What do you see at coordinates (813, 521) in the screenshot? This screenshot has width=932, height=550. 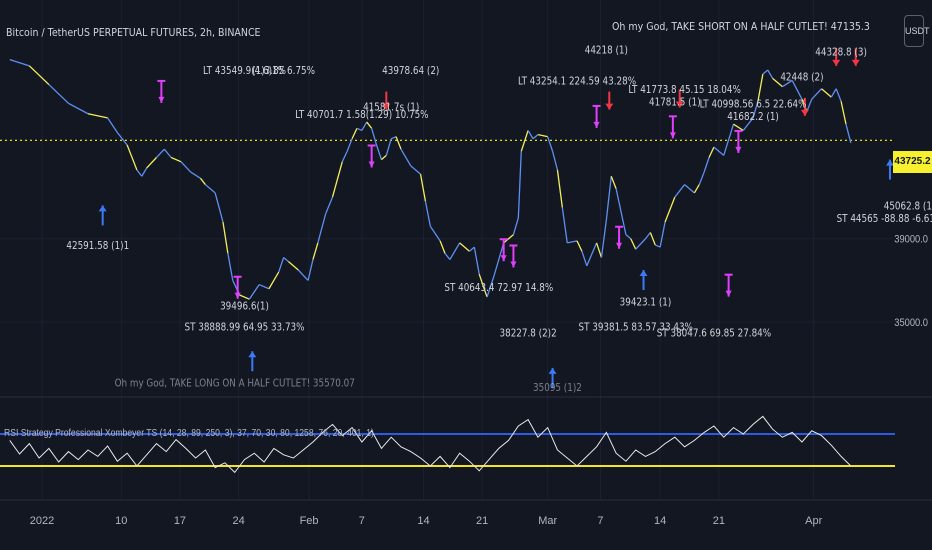 I see `time-tick-label: Apr` at bounding box center [813, 521].